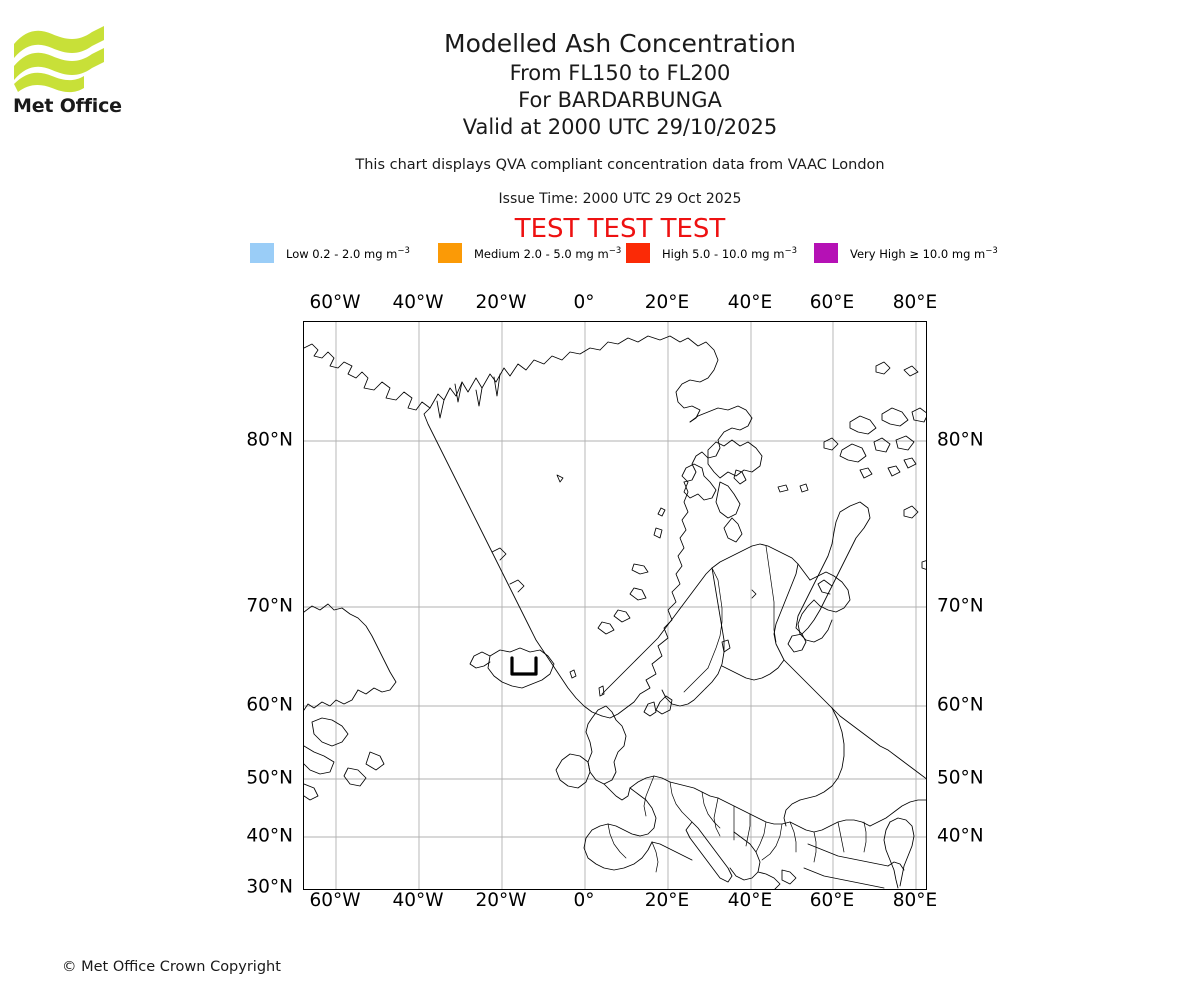  Describe the element at coordinates (335, 302) in the screenshot. I see `x-tick-label-top: 60°W` at that location.